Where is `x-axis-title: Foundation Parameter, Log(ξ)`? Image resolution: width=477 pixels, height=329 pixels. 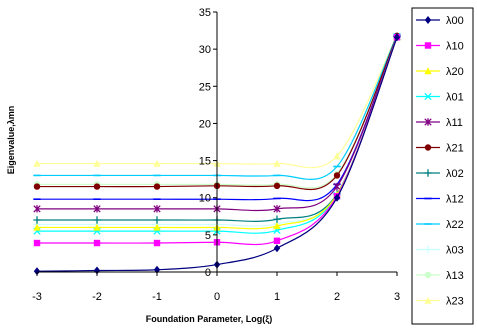 x-axis-title: Foundation Parameter, Log(ξ) is located at coordinates (209, 319).